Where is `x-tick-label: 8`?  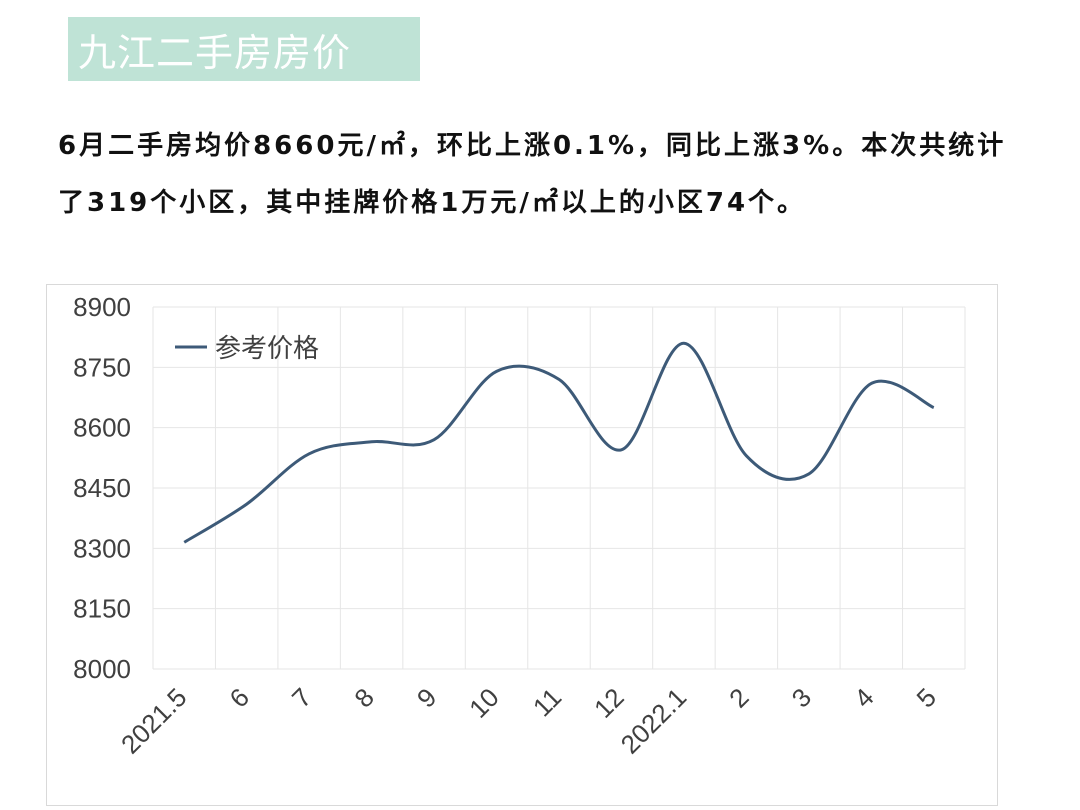 x-tick-label: 8 is located at coordinates (363, 697).